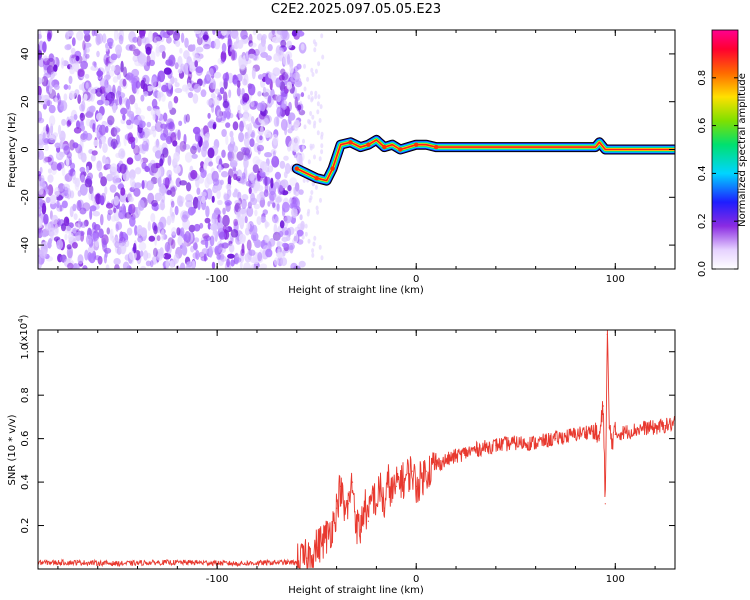 This screenshot has width=750, height=600. What do you see at coordinates (416, 579) in the screenshot?
I see `x-tick-label: 0` at bounding box center [416, 579].